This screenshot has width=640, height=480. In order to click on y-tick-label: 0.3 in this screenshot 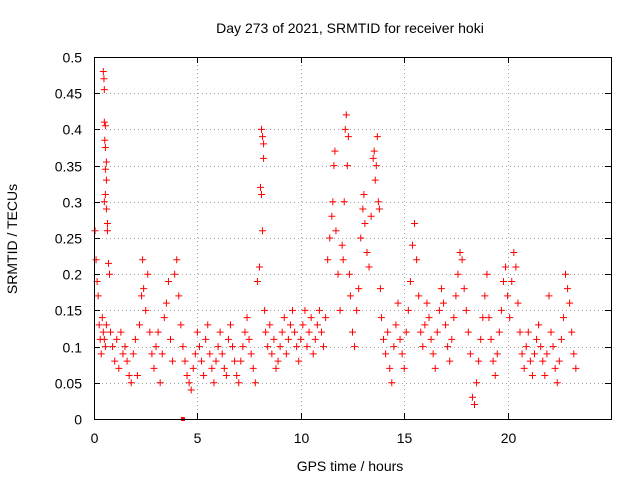, I will do `click(73, 203)`.